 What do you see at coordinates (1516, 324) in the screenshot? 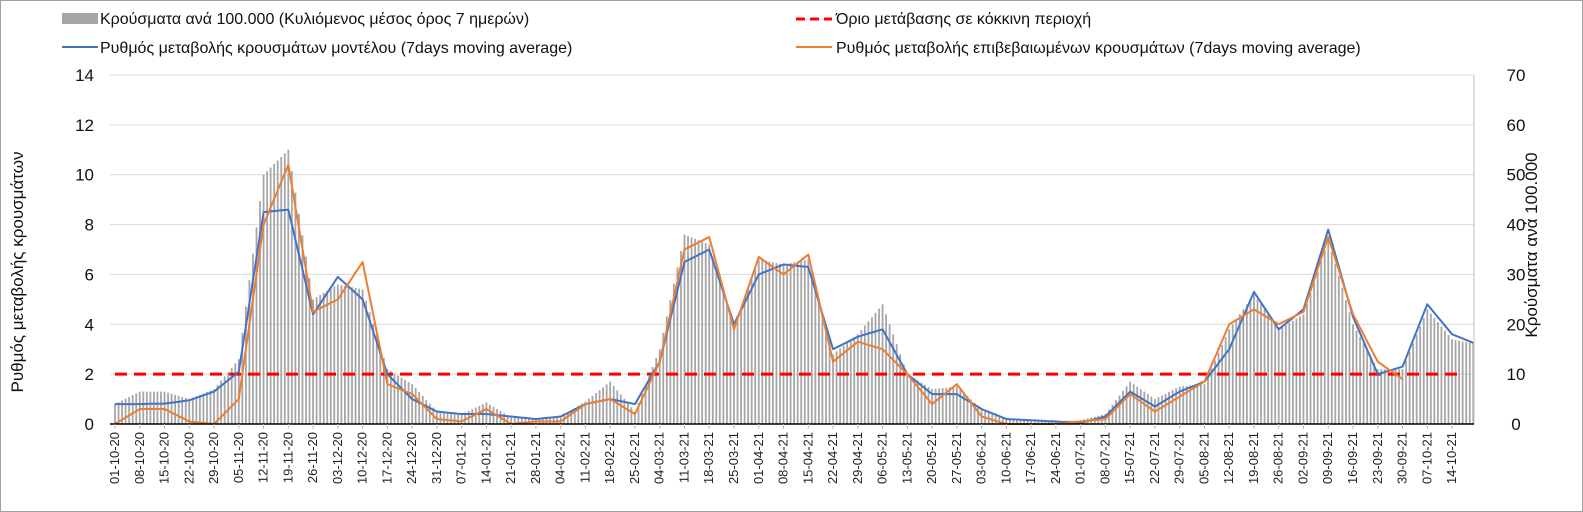
I see `y-tick-right-label: 20` at bounding box center [1516, 324].